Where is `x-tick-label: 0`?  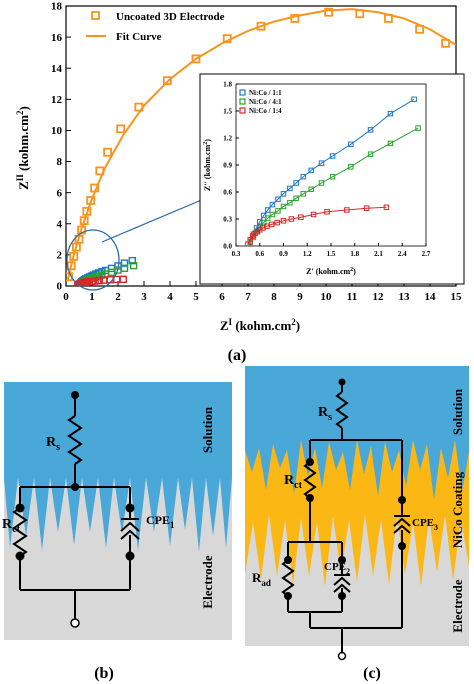 x-tick-label: 0 is located at coordinates (66, 297).